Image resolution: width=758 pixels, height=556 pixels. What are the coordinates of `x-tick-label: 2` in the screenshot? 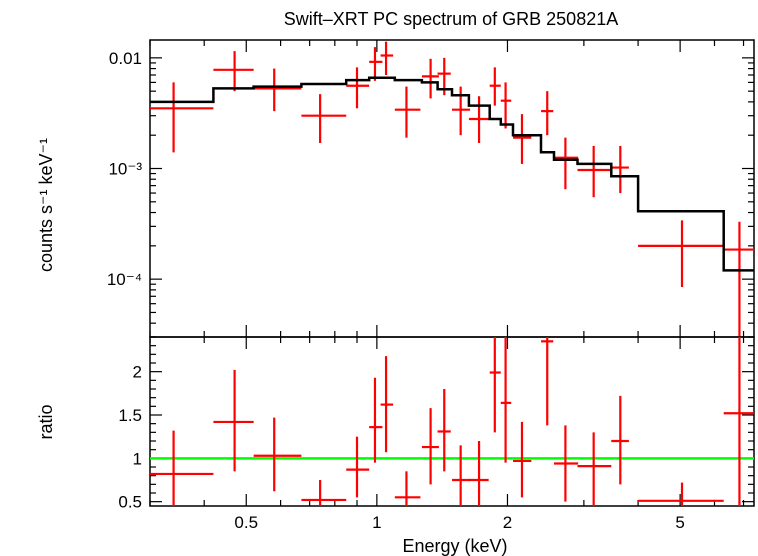 It's located at (507, 522).